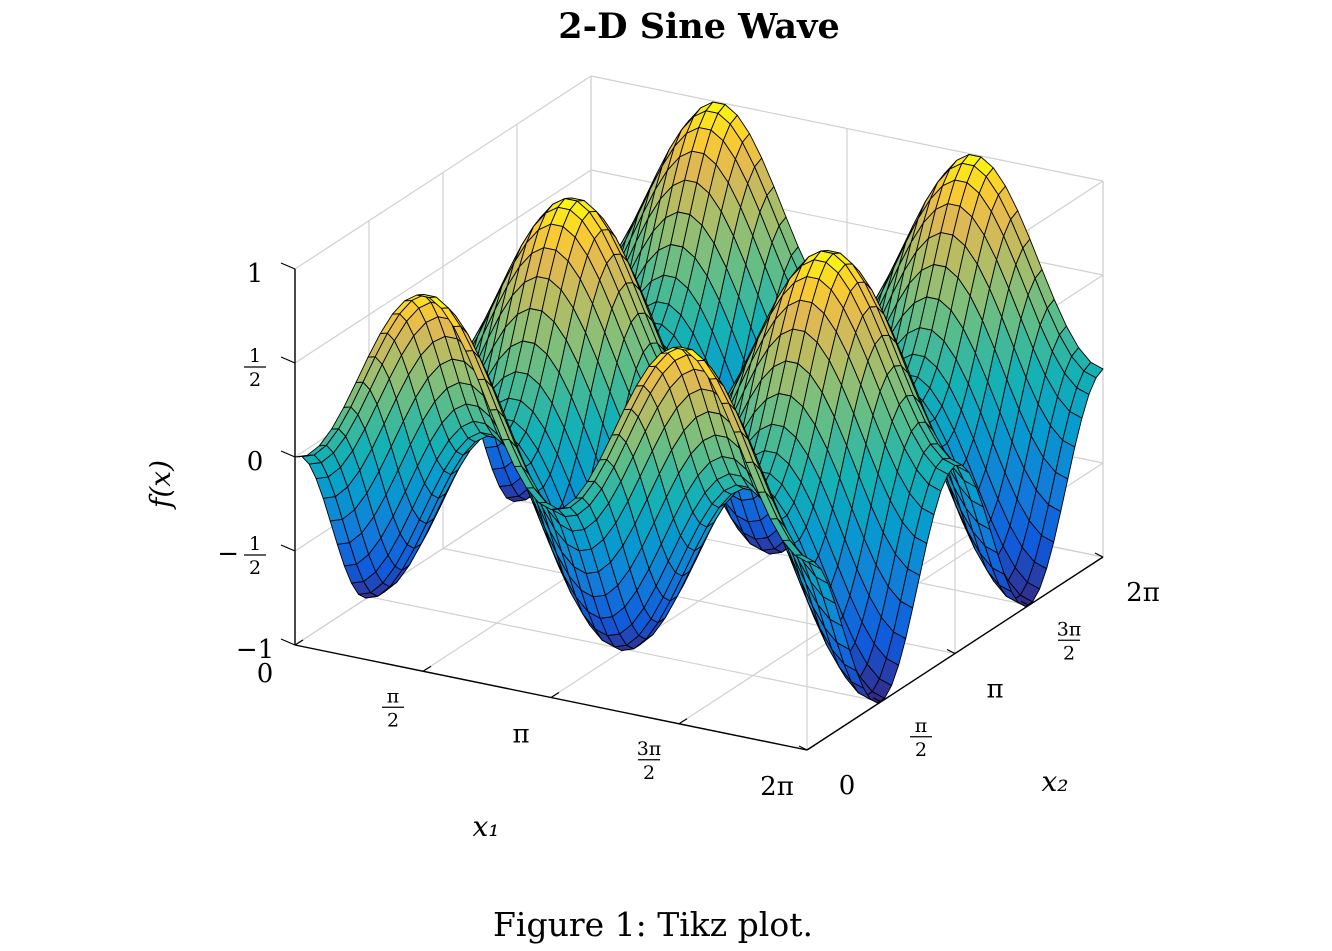  I want to click on chart-title: 2-D Sine Wave, so click(699, 26).